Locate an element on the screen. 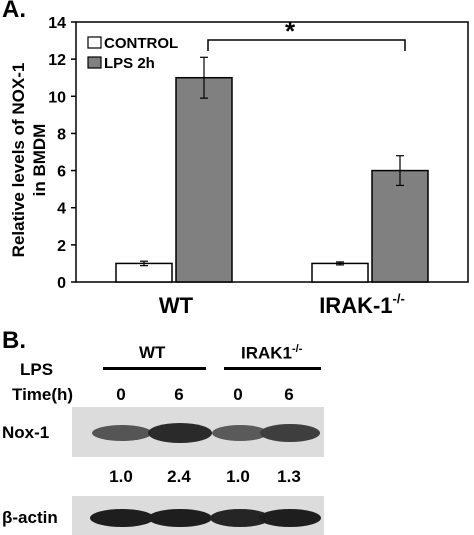 The image size is (474, 535). blot-label-nox1: Nox-1 is located at coordinates (26, 432).